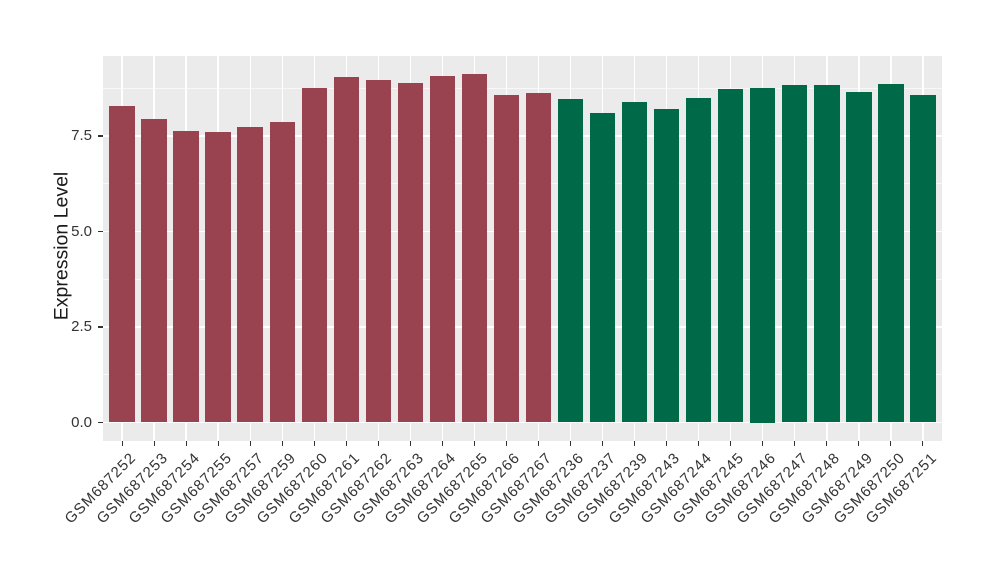 The image size is (1000, 580). I want to click on bar-GSM687265, so click(474, 248).